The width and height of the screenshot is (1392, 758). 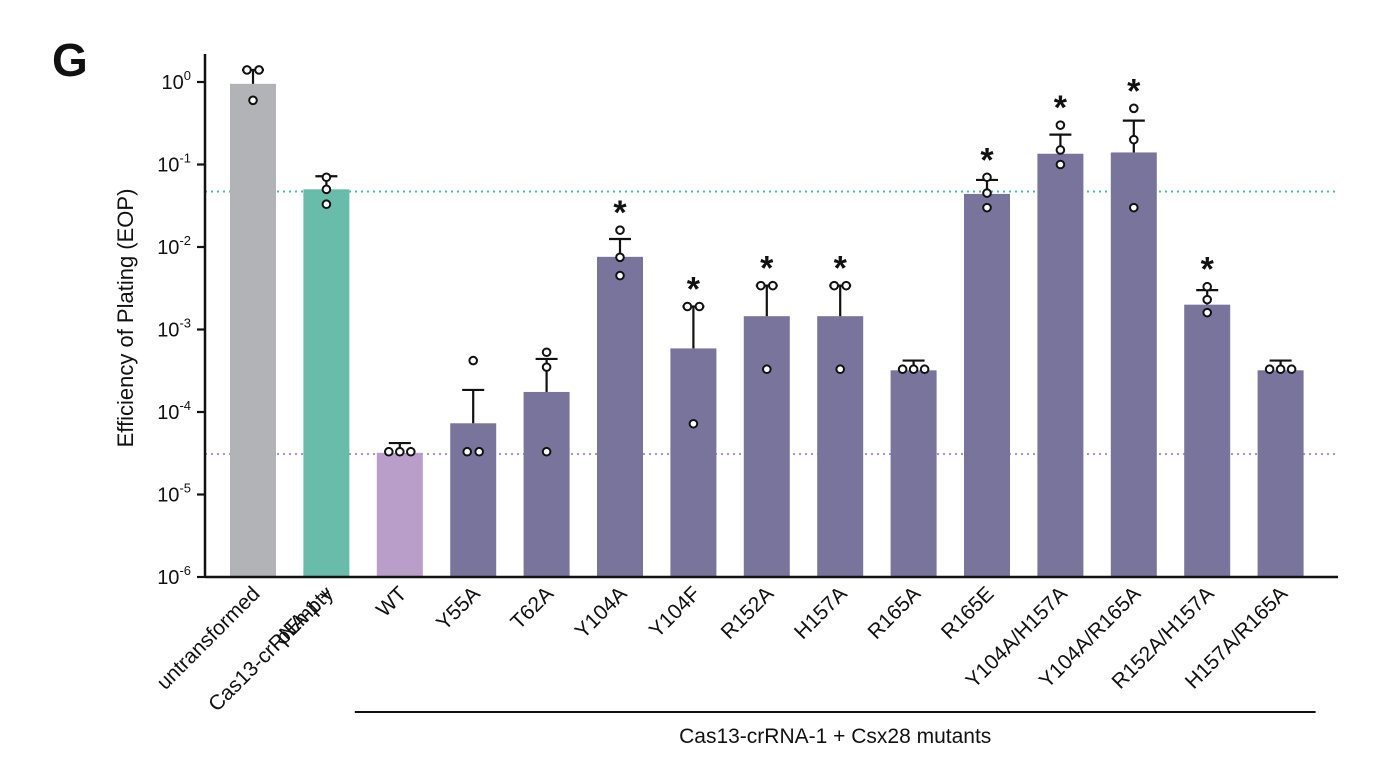 I want to click on y-tick-label: 10⁻⁶, so click(x=174, y=576).